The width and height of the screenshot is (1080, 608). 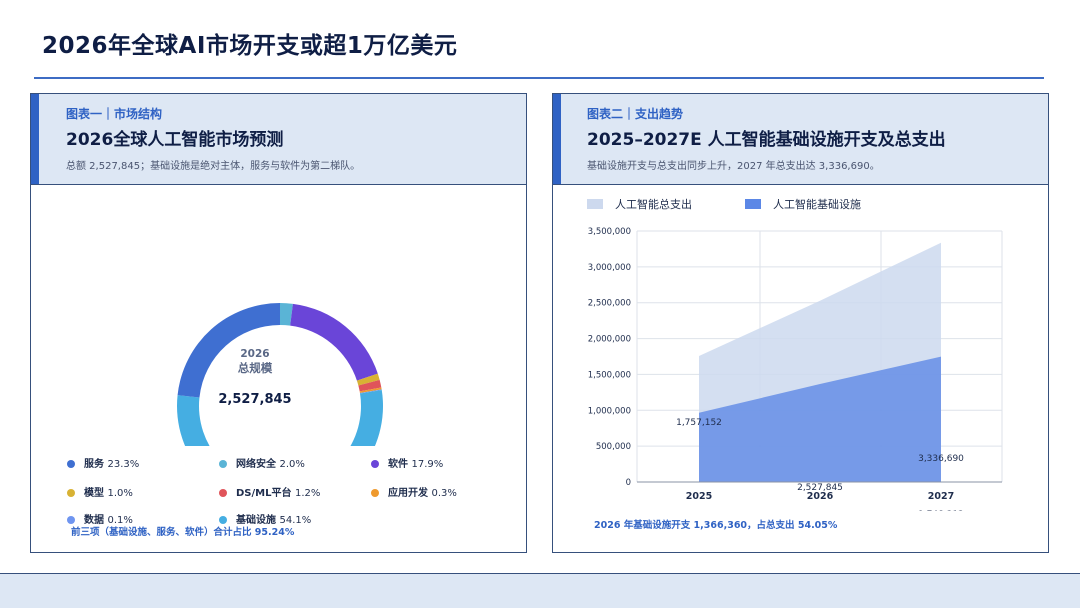 What do you see at coordinates (613, 447) in the screenshot?
I see `y-tick-label-1: 500,000` at bounding box center [613, 447].